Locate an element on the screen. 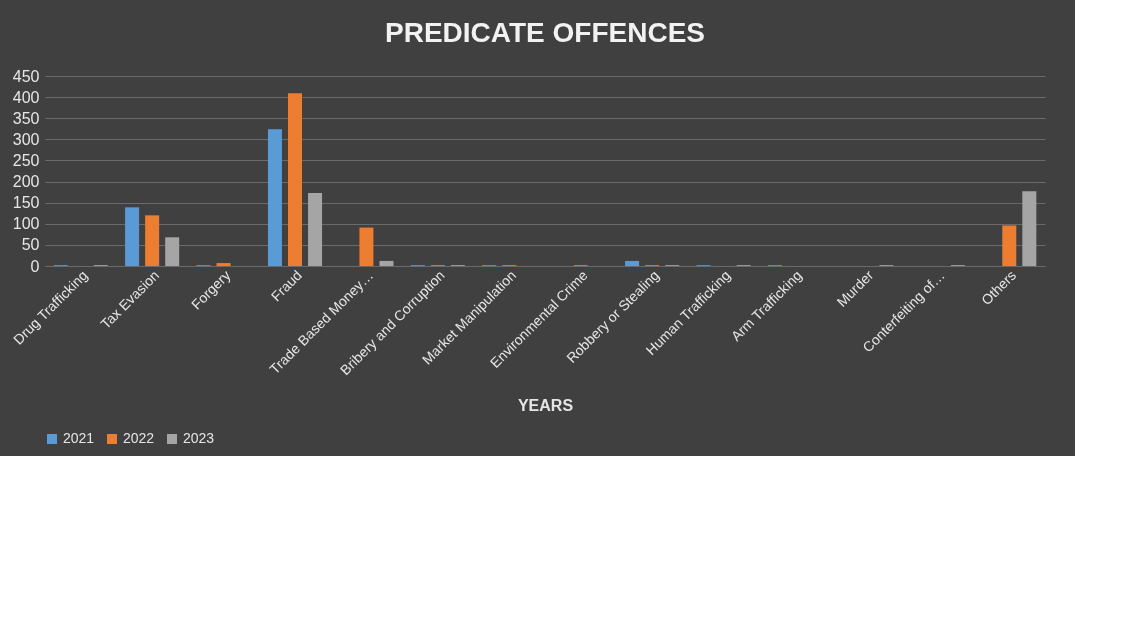 This screenshot has height=622, width=1137. y-tick-label: 250 is located at coordinates (26, 160).